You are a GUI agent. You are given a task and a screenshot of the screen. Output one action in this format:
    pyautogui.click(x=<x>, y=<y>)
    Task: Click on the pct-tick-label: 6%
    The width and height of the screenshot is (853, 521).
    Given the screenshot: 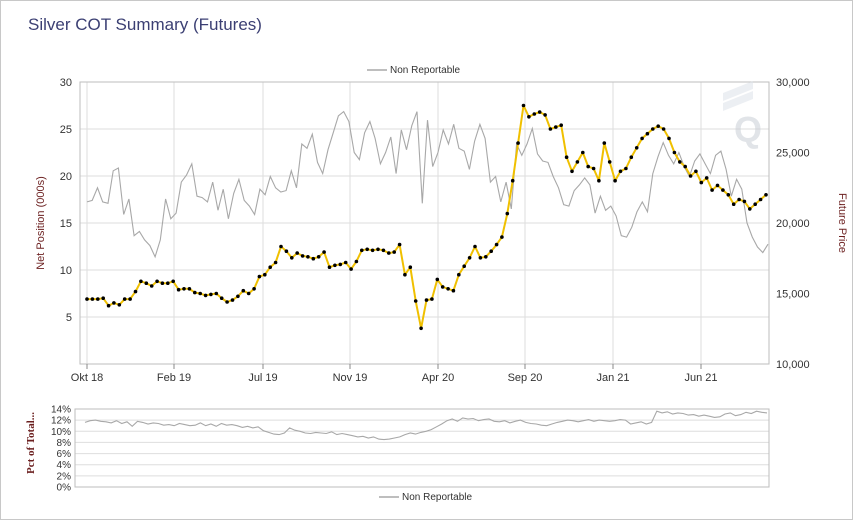 What is the action you would take?
    pyautogui.click(x=64, y=454)
    